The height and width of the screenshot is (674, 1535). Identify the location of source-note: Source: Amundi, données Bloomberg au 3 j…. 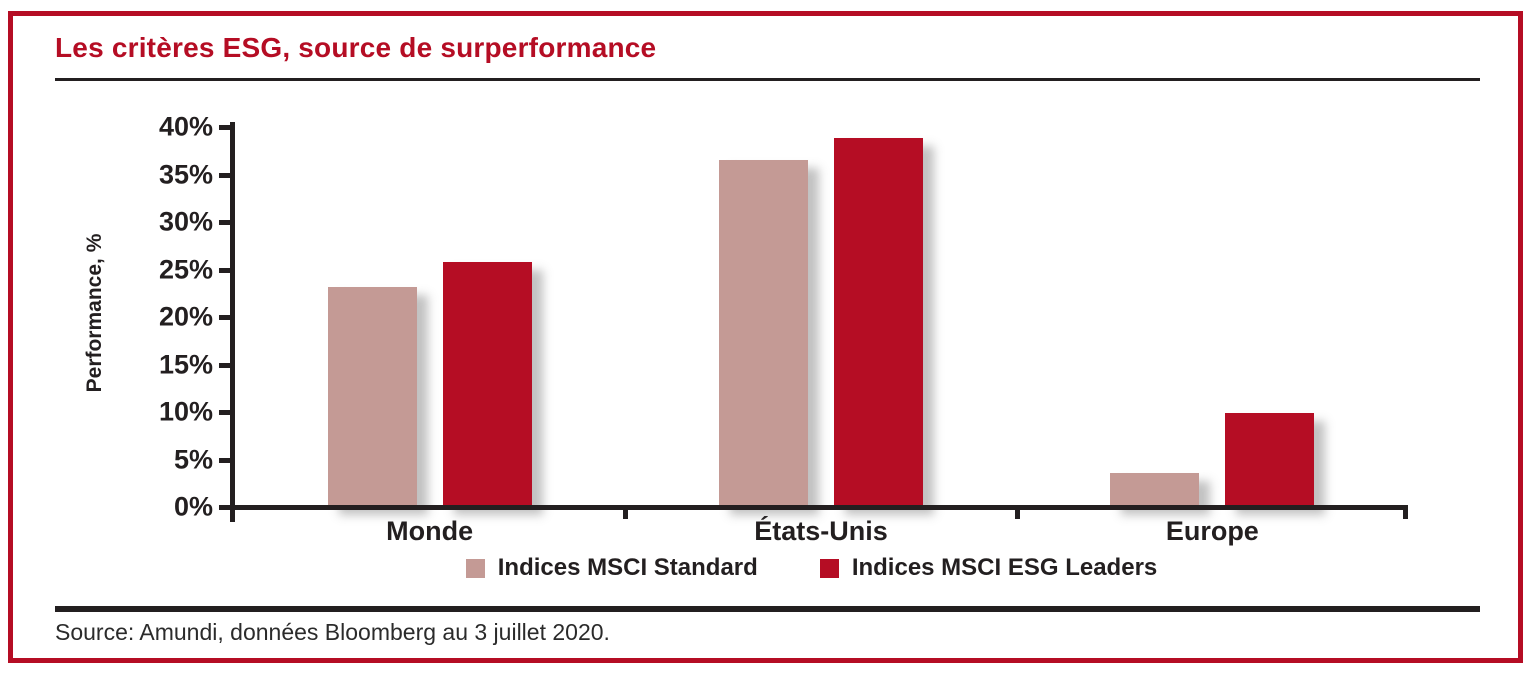
(332, 632).